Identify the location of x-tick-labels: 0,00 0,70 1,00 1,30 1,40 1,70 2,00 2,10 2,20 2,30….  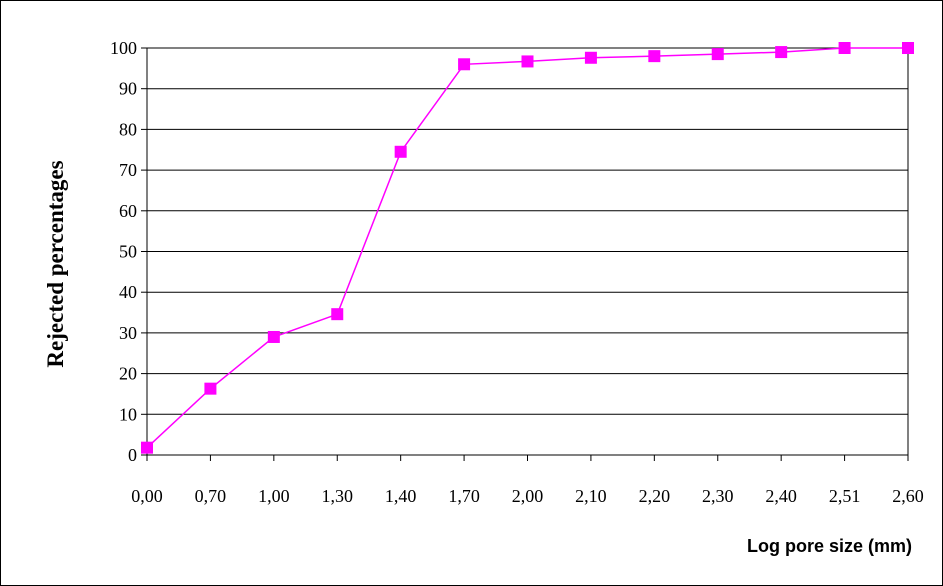
(527, 496).